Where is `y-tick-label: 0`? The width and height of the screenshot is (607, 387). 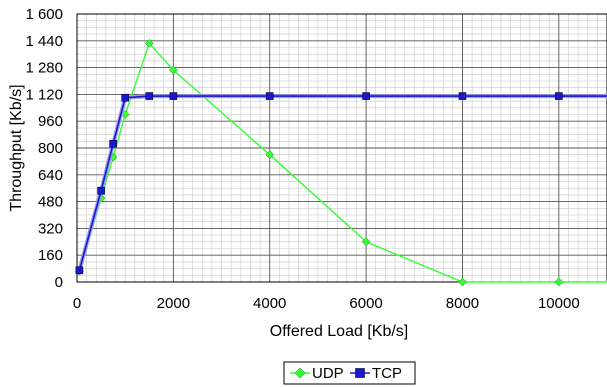
y-tick-label: 0 is located at coordinates (59, 282).